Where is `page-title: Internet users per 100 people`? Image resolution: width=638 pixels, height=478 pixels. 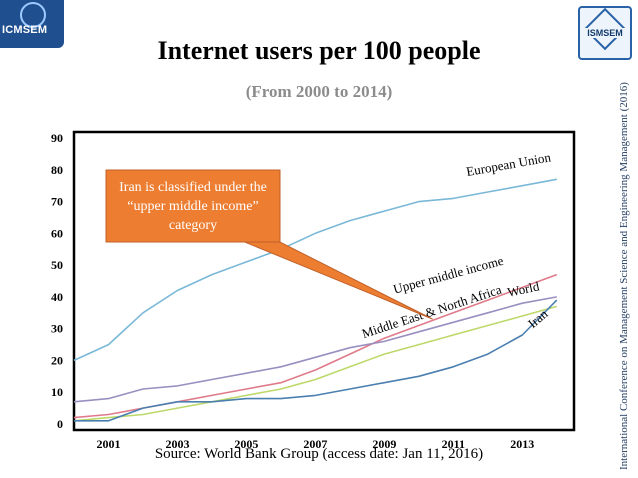 page-title: Internet users per 100 people is located at coordinates (319, 50).